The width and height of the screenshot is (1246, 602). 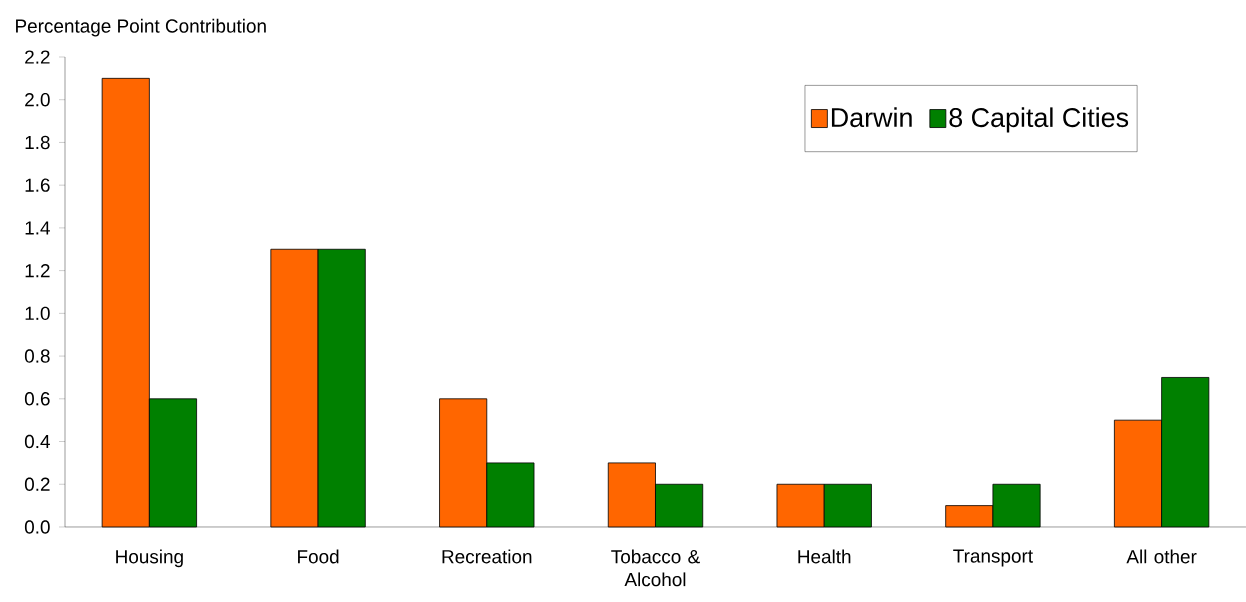 What do you see at coordinates (318, 556) in the screenshot?
I see `x-tick-label: Food` at bounding box center [318, 556].